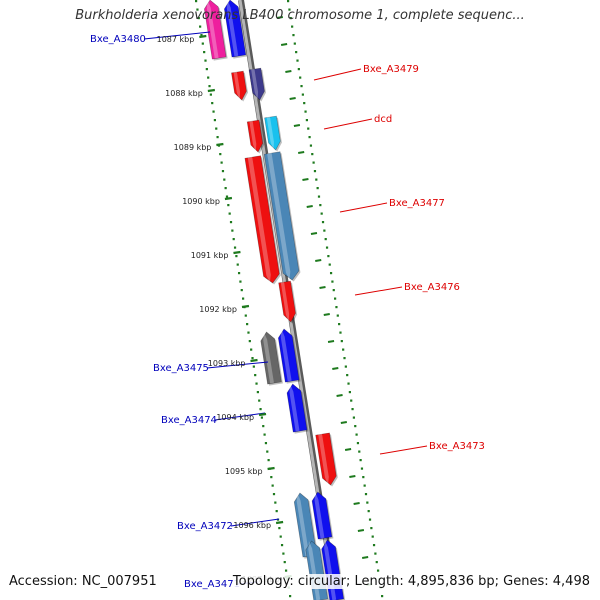 The image size is (600, 600). I want to click on tick-label: 1092 kbp, so click(218, 309).